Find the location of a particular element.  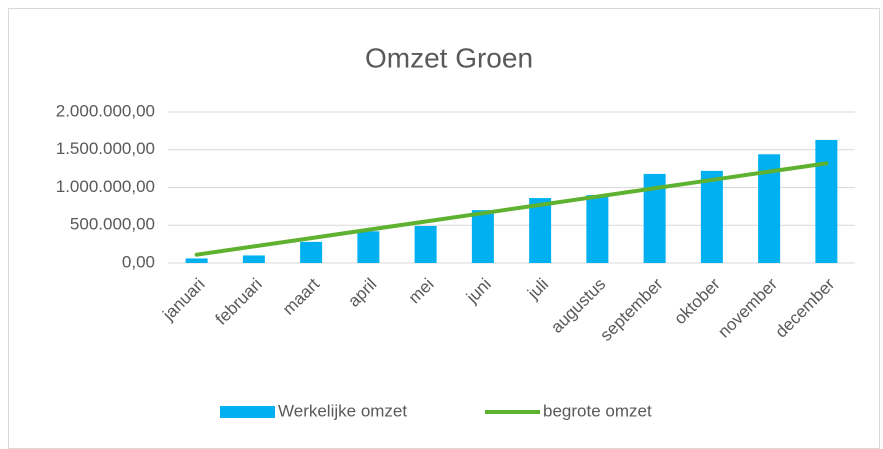

y-tick-label: 1.500.000,00 is located at coordinates (105, 148).